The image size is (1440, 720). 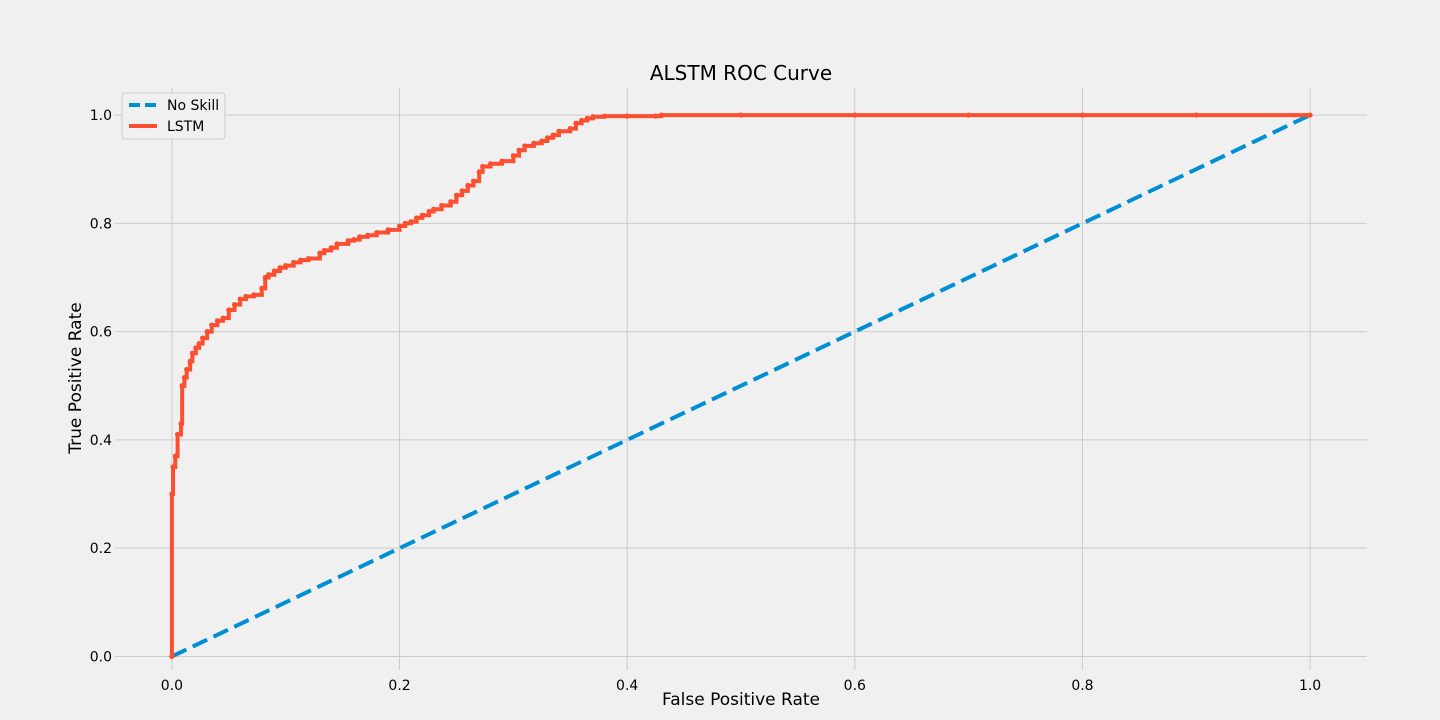 I want to click on y-tick-label: 0.8, so click(x=101, y=224).